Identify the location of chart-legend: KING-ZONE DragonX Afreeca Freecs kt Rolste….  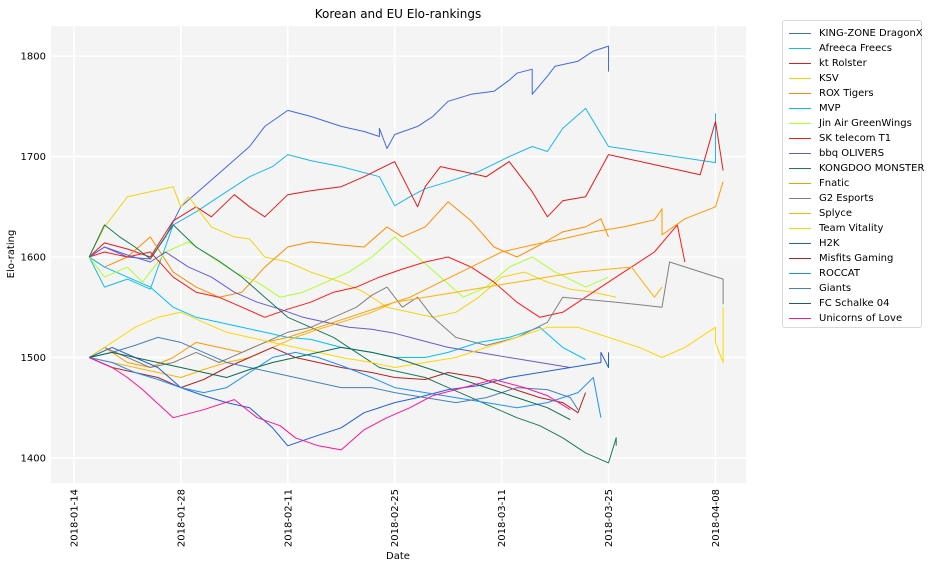
(853, 174).